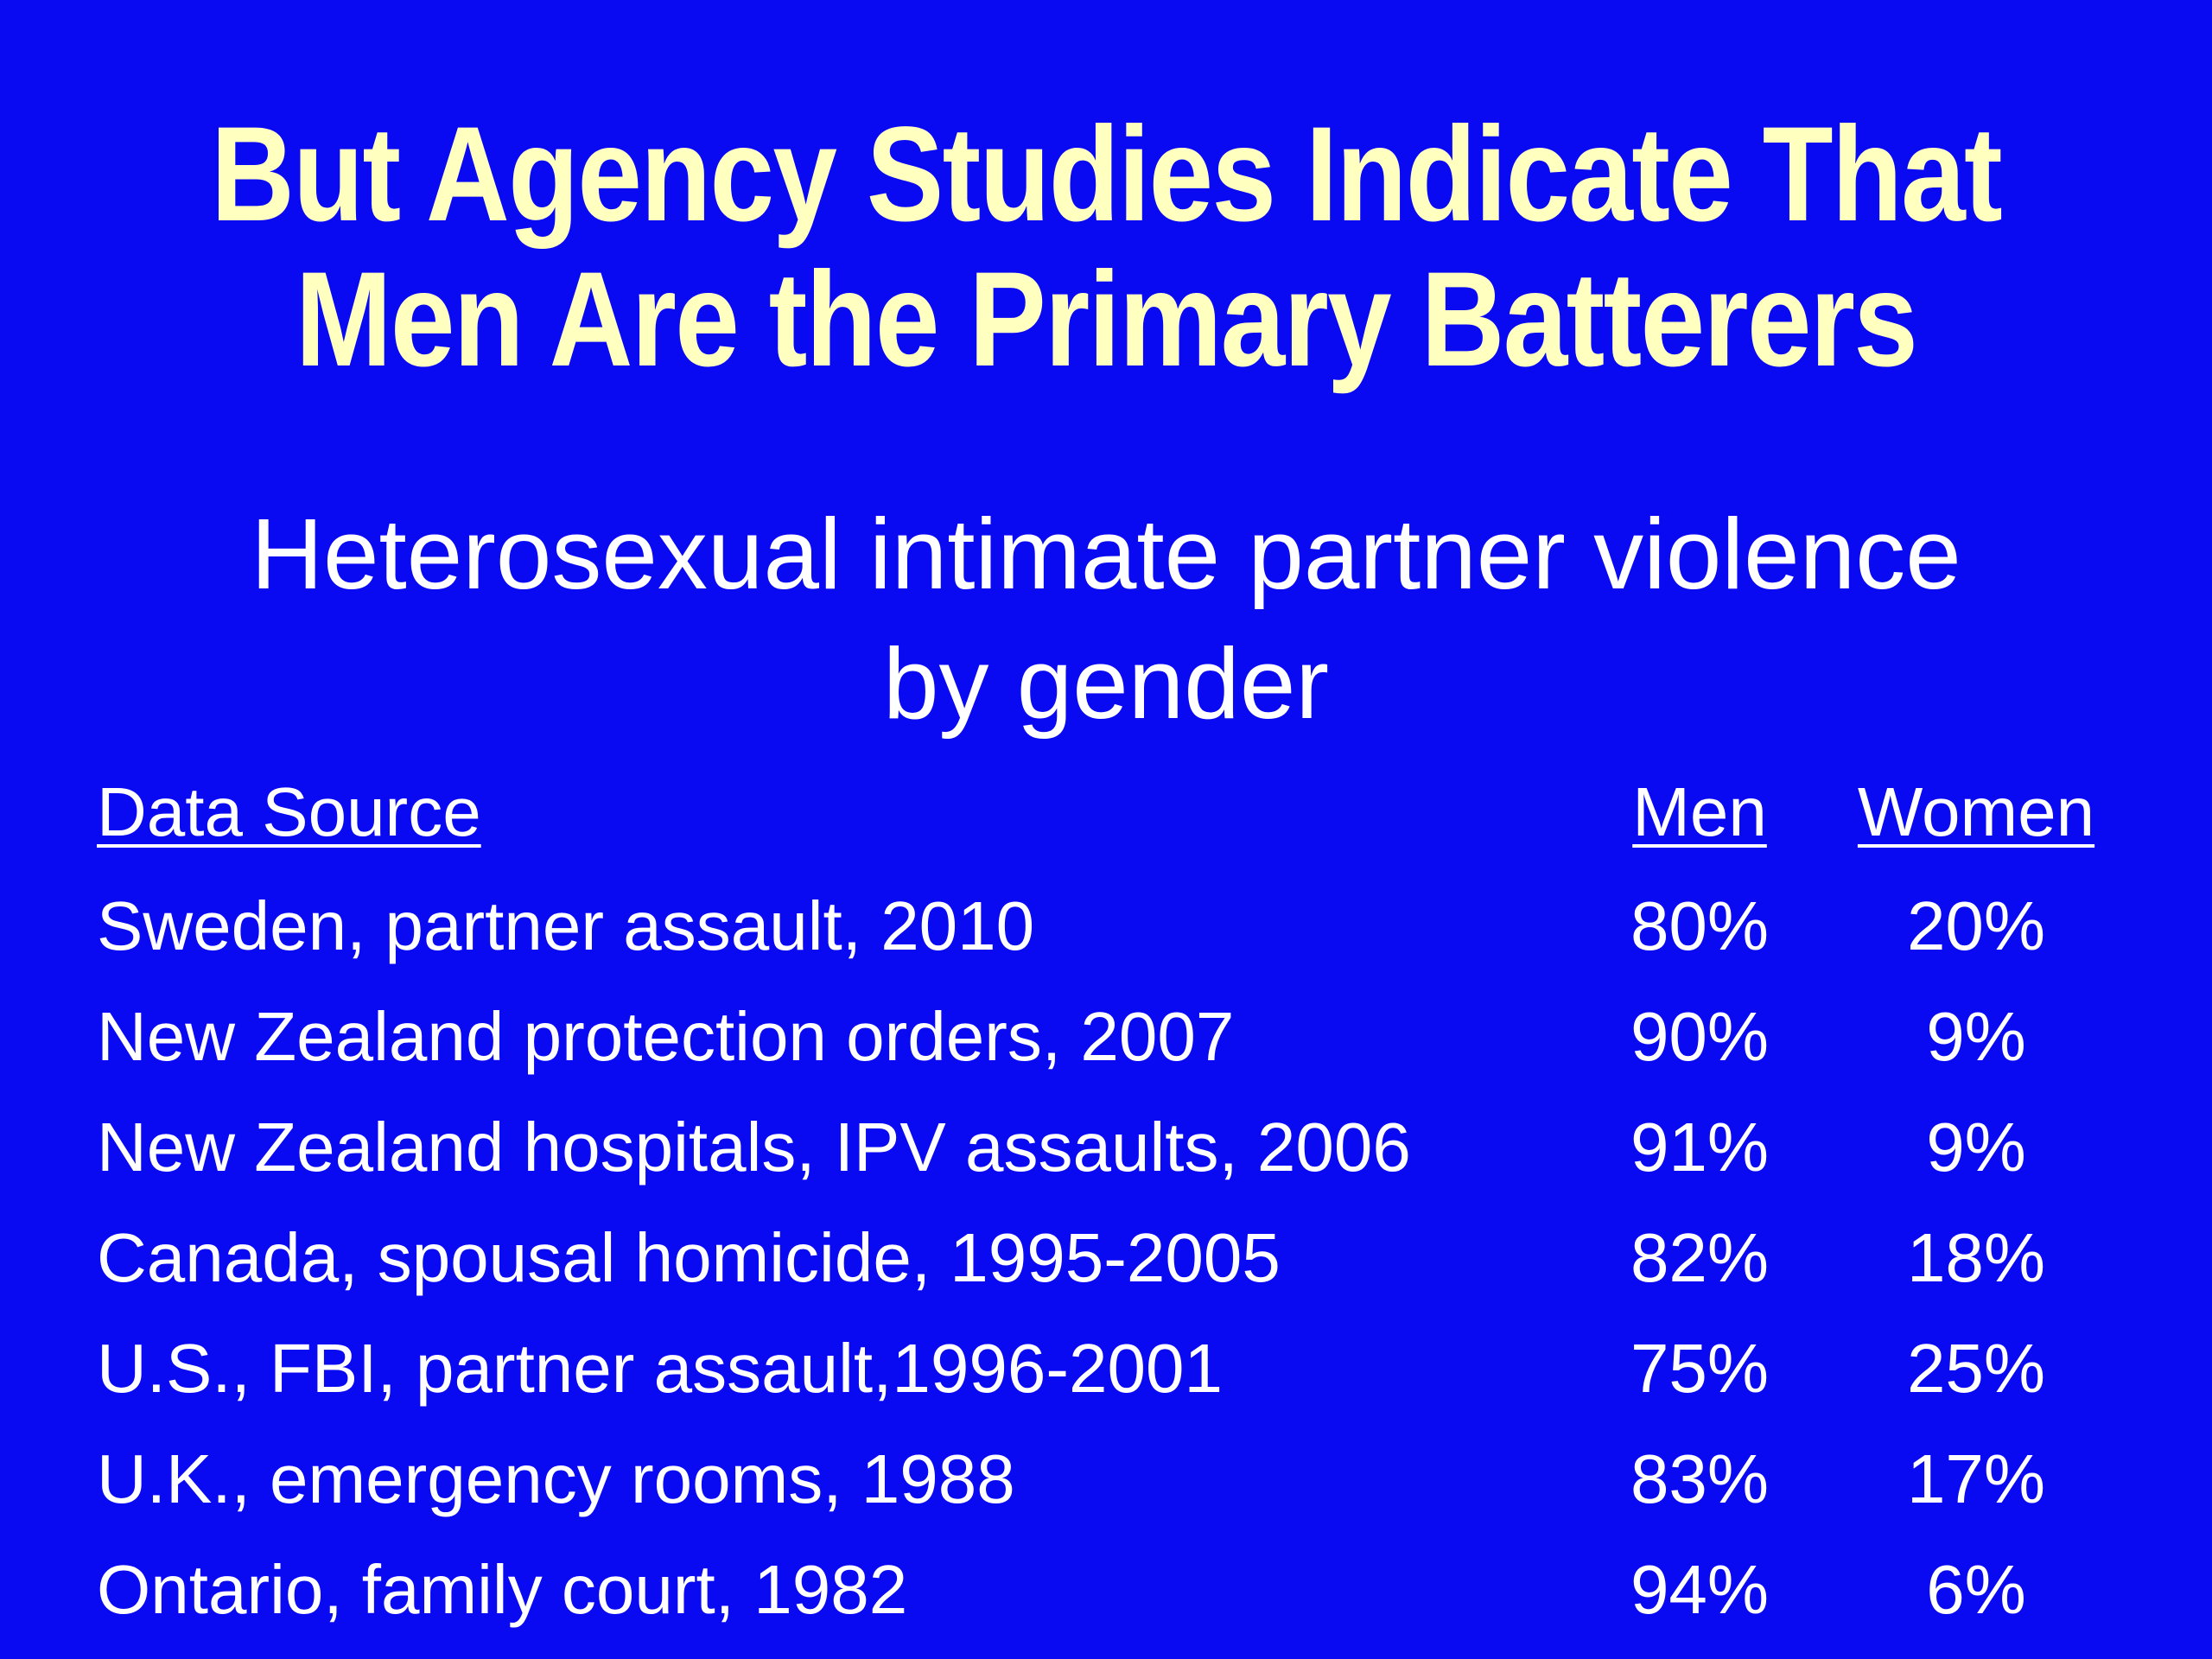  I want to click on row-source: Canada, spousal homicide, 1995-2005, so click(689, 1257).